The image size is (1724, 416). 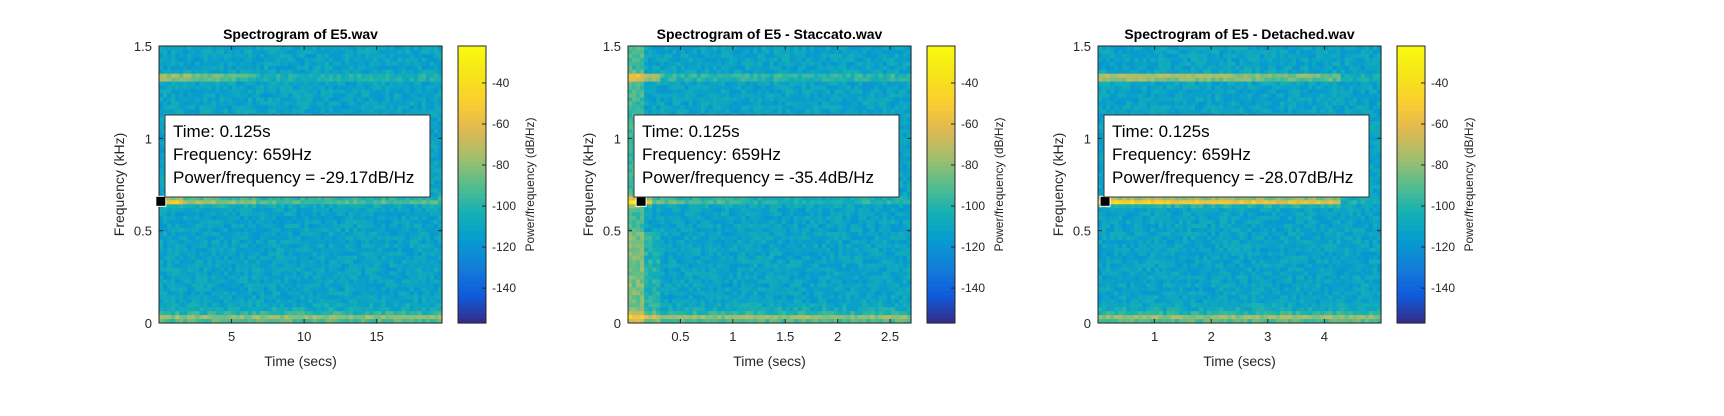 What do you see at coordinates (770, 34) in the screenshot?
I see `chart-title: Spectrogram of E5 - Staccato.wav` at bounding box center [770, 34].